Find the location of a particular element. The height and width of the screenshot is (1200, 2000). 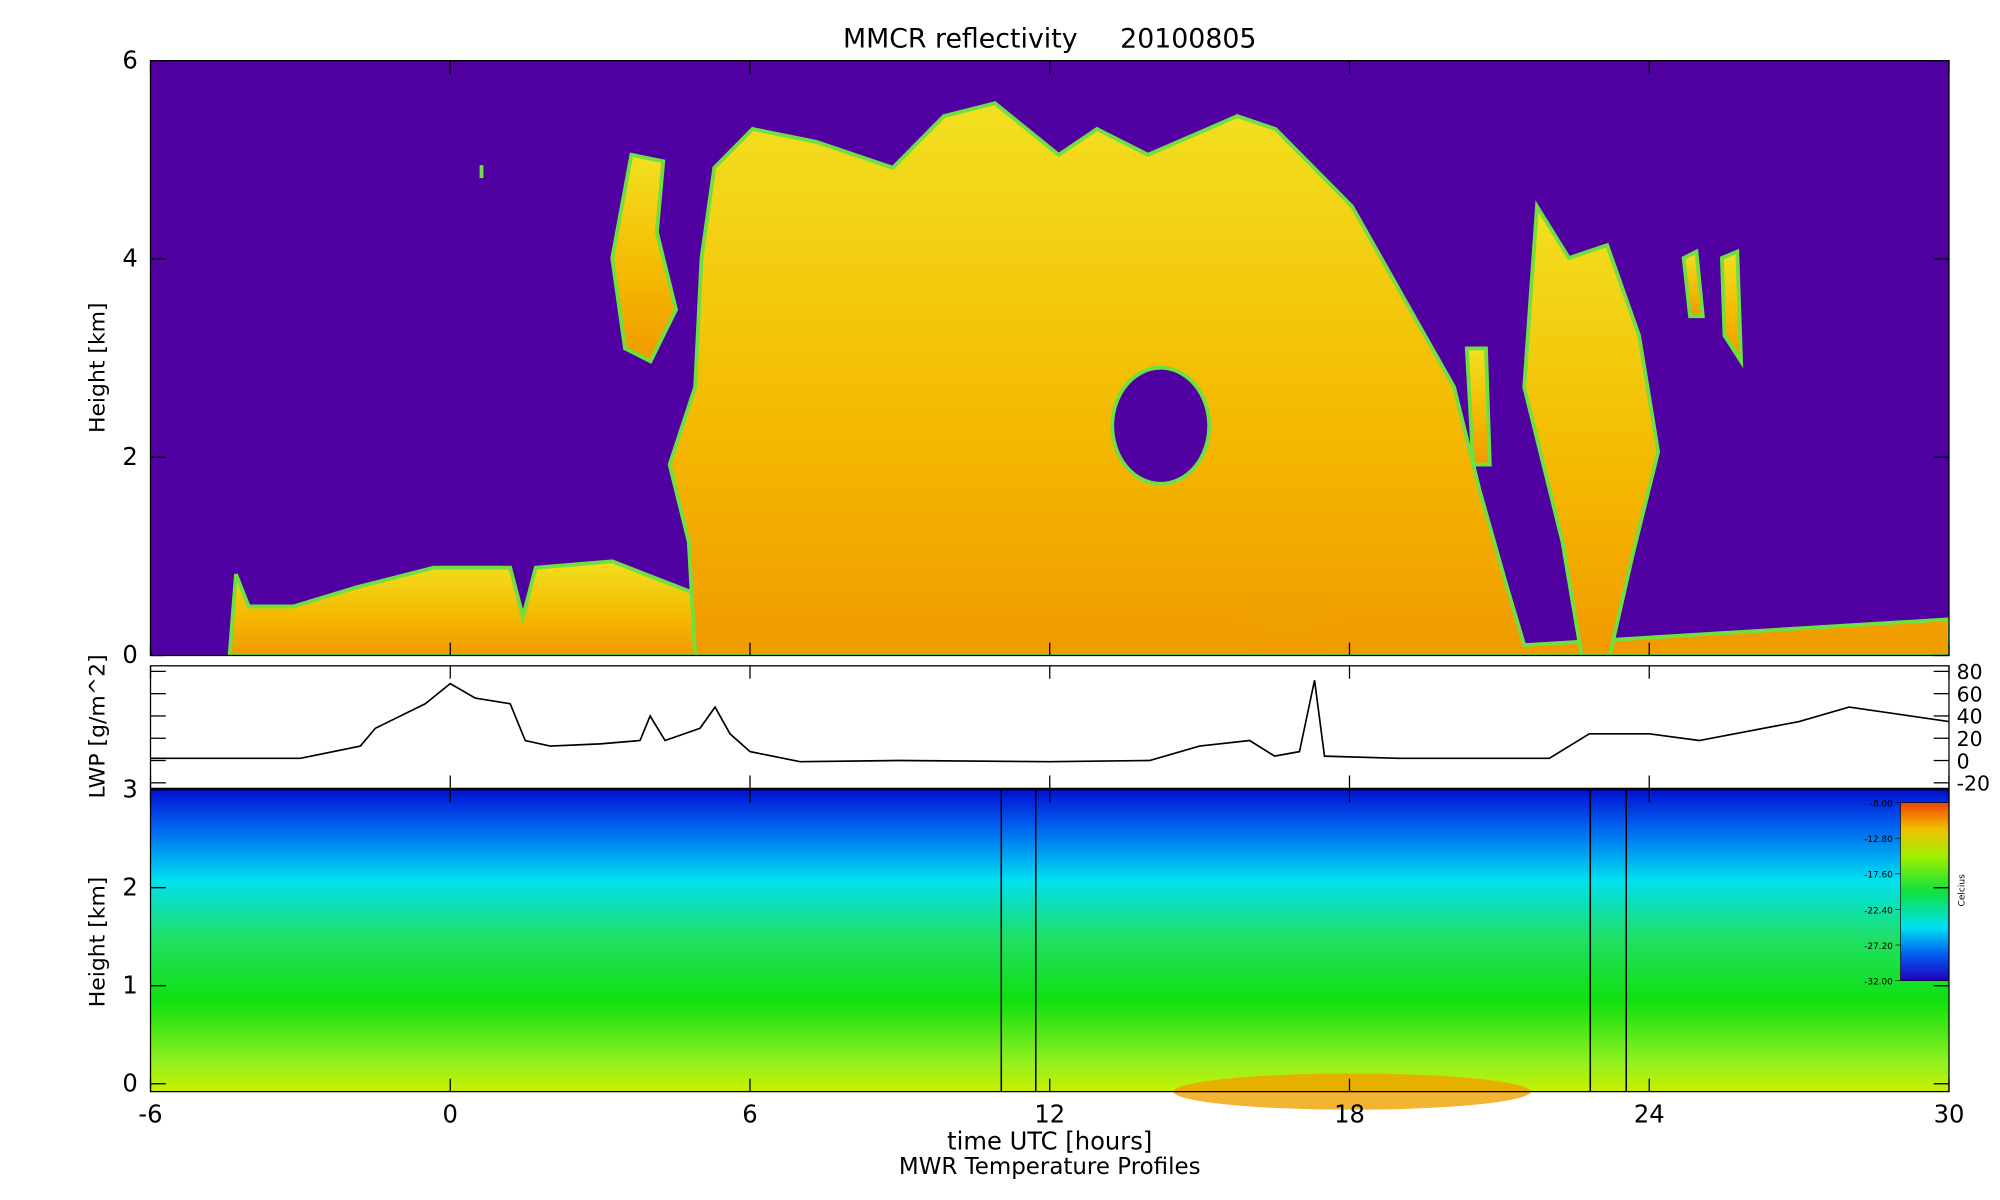

x-tick-label: 30 is located at coordinates (1949, 1113).